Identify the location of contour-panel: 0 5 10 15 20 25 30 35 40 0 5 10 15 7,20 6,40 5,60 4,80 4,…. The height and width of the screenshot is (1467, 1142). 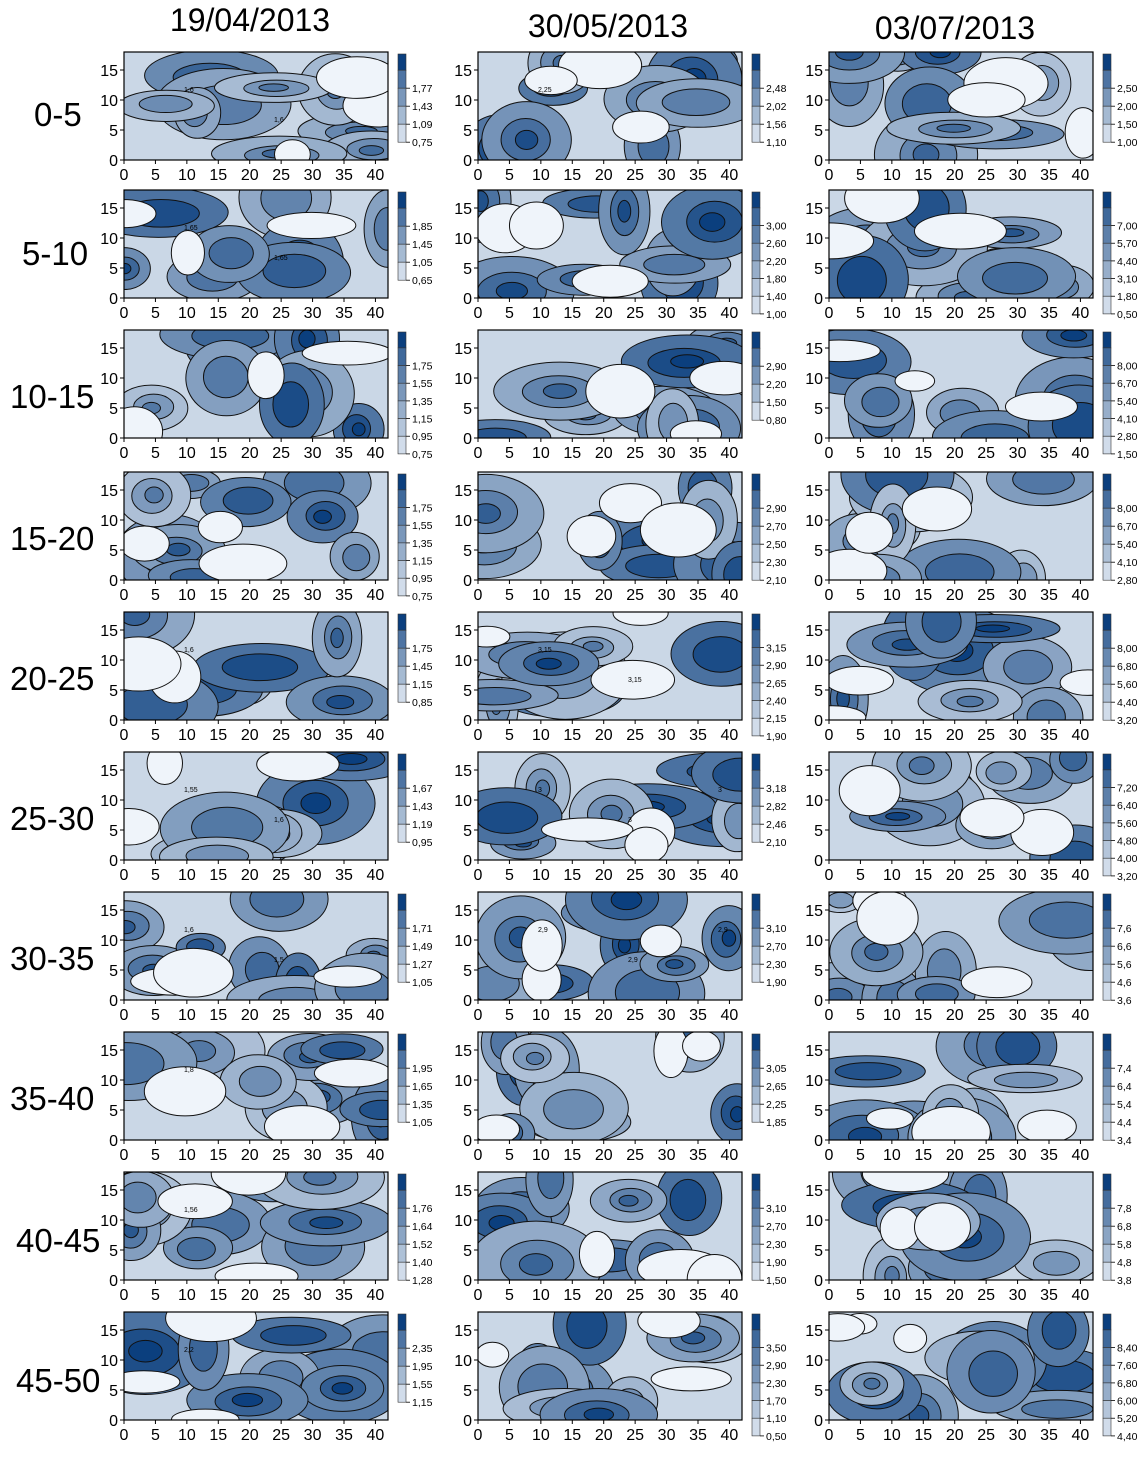
(971, 817).